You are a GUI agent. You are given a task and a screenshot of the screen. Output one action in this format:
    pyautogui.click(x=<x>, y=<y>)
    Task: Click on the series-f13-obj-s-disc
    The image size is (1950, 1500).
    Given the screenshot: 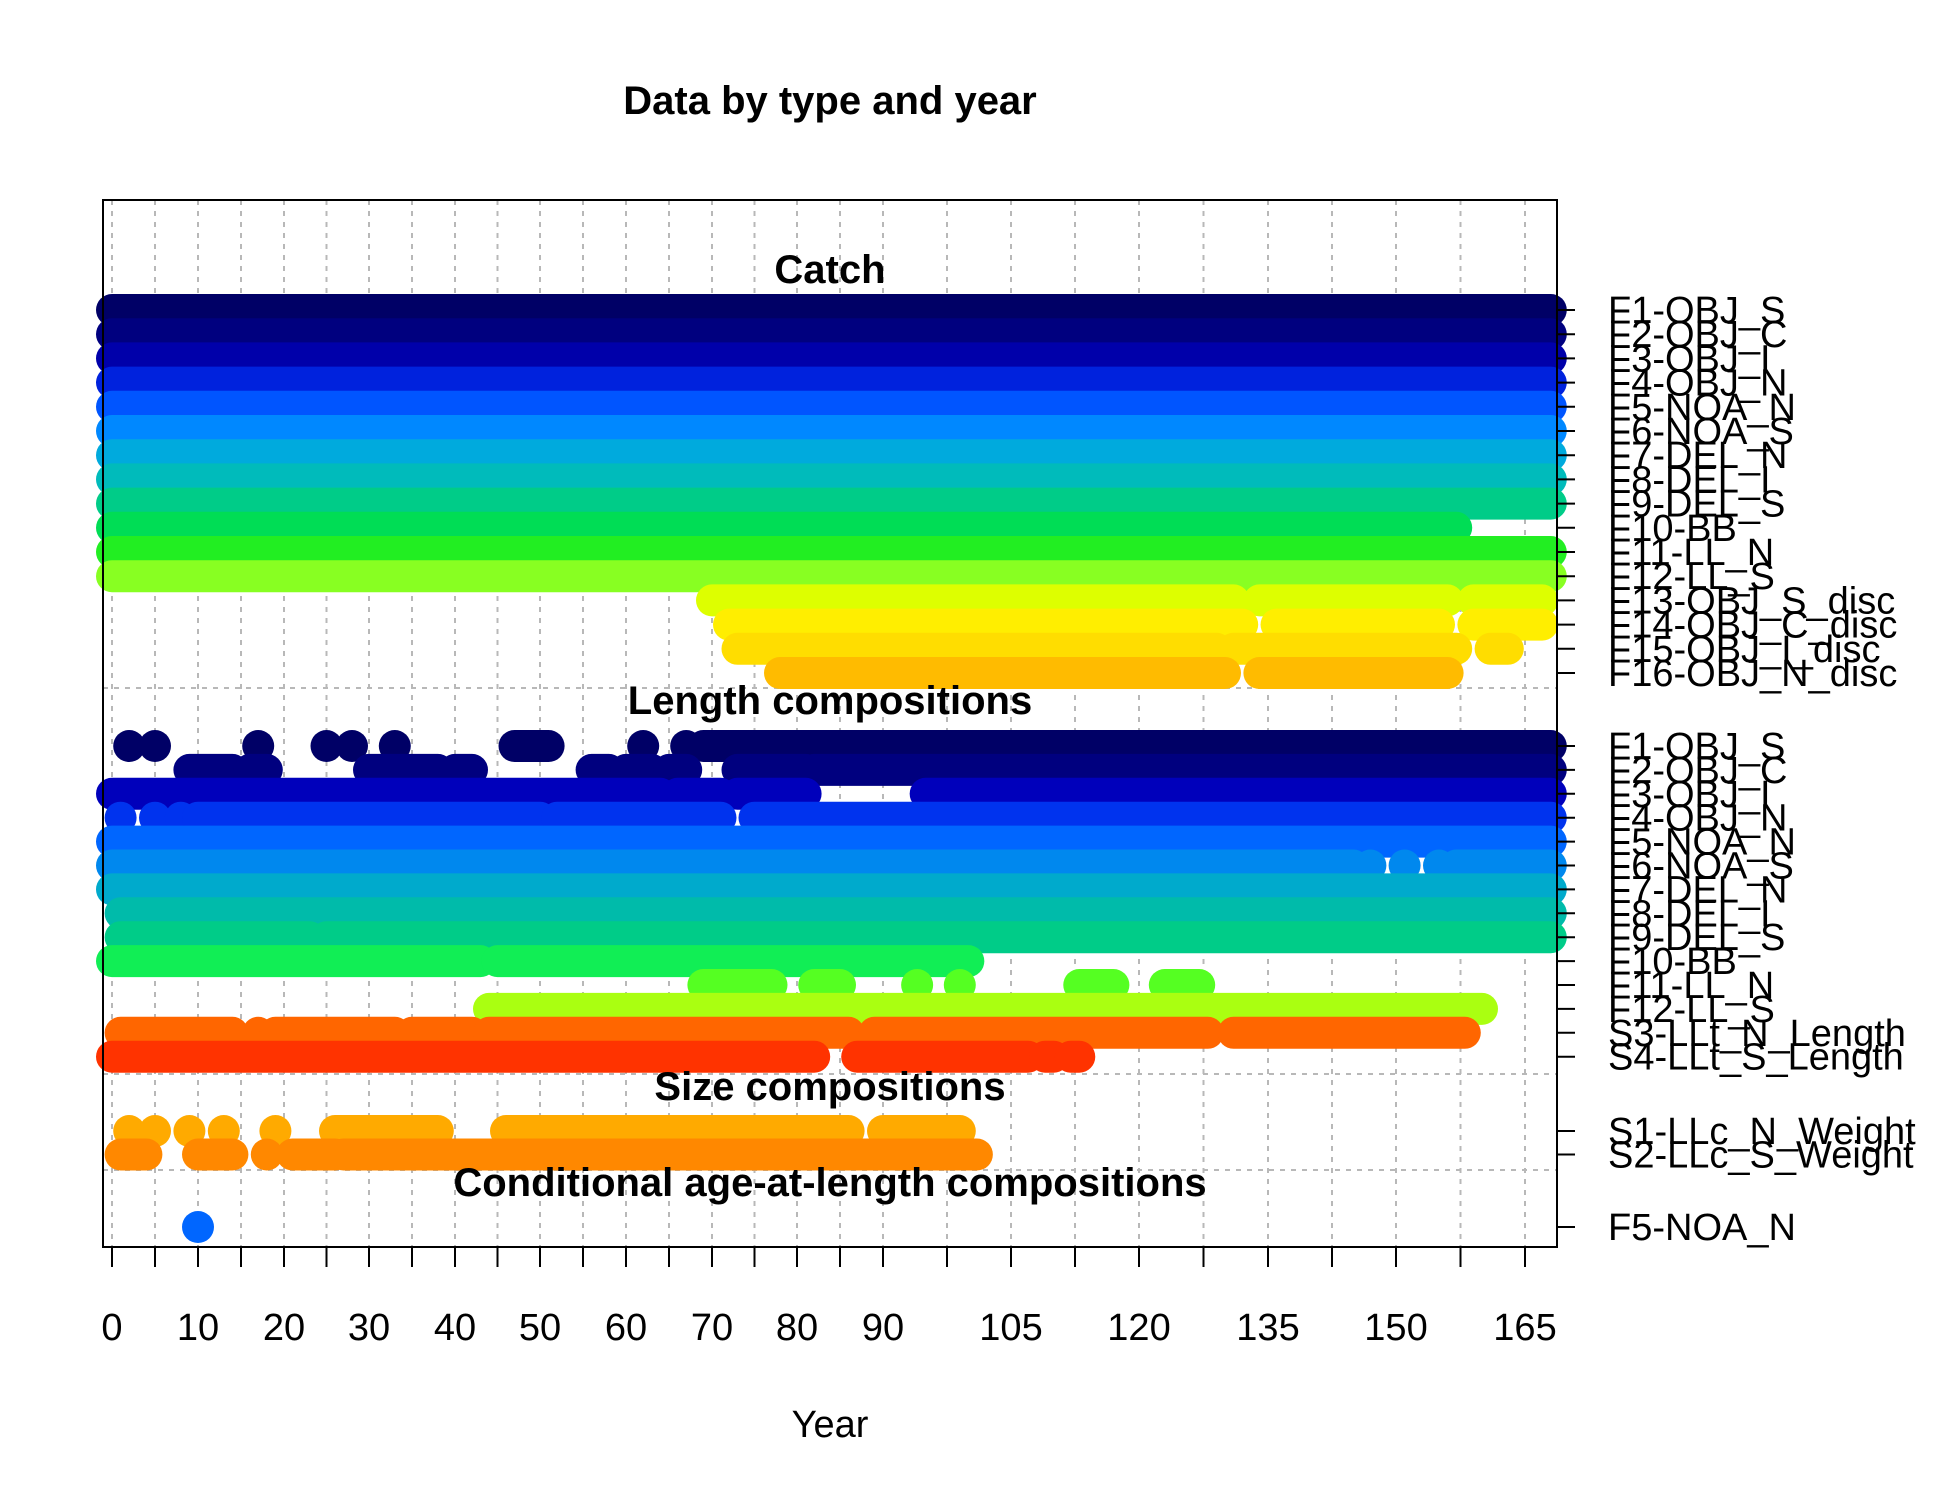 What is the action you would take?
    pyautogui.click(x=1127, y=600)
    